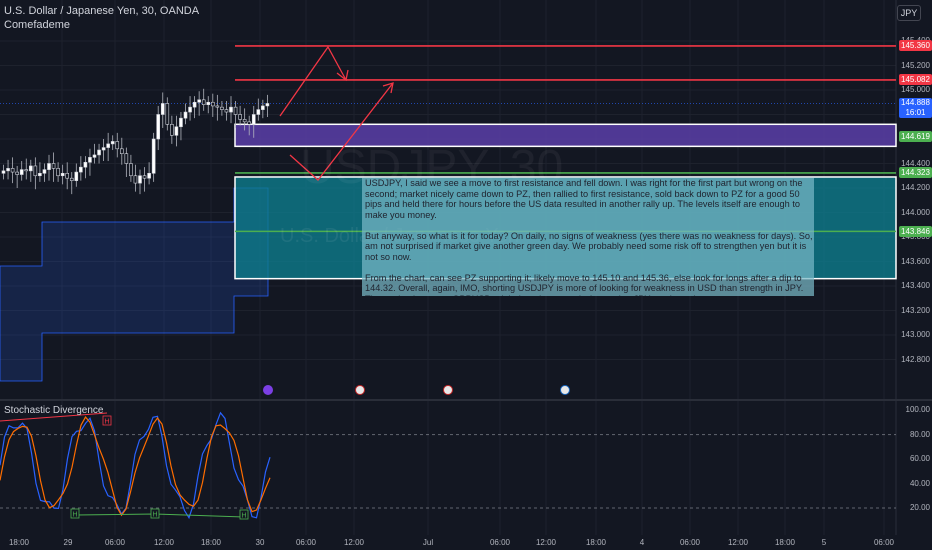  Describe the element at coordinates (915, 163) in the screenshot. I see `price-tick-label: 144.400` at that location.